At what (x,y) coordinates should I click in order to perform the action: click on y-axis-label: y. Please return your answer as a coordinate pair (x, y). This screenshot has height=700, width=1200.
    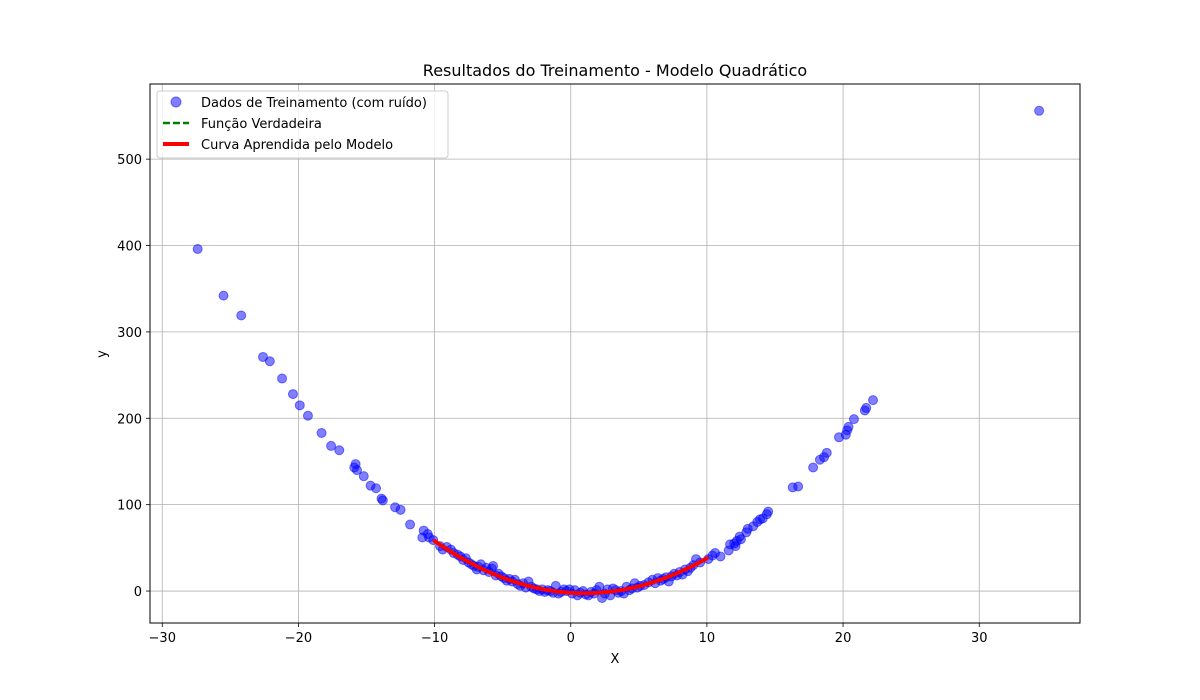
    Looking at the image, I should click on (102, 354).